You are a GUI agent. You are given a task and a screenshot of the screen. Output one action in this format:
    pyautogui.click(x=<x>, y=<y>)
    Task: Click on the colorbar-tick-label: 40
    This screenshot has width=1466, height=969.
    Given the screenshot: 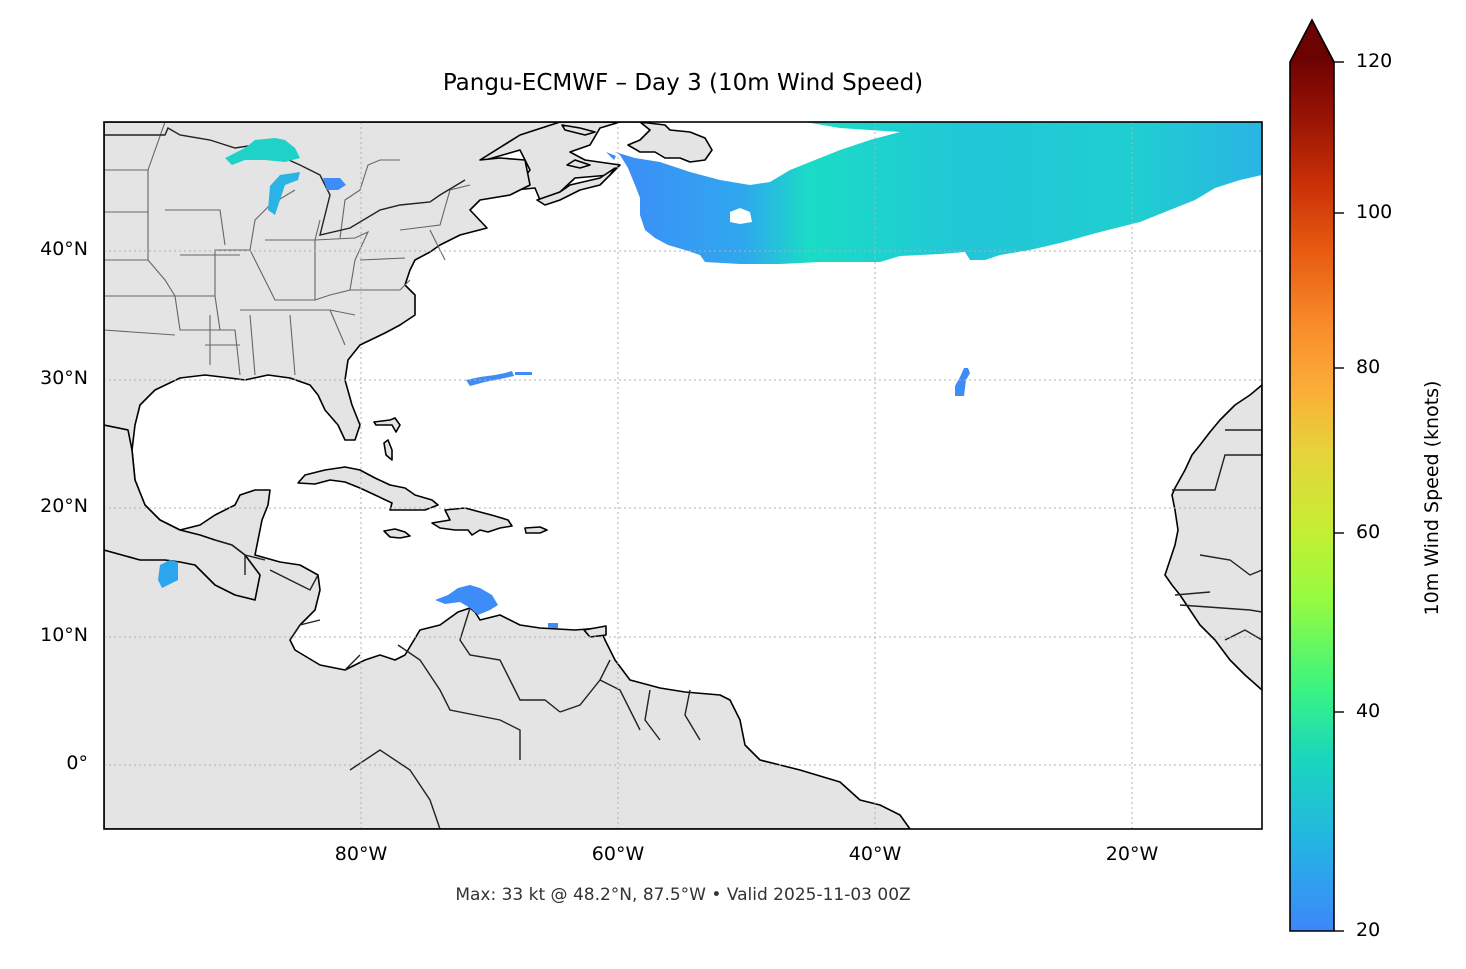 What is the action you would take?
    pyautogui.click(x=1368, y=711)
    